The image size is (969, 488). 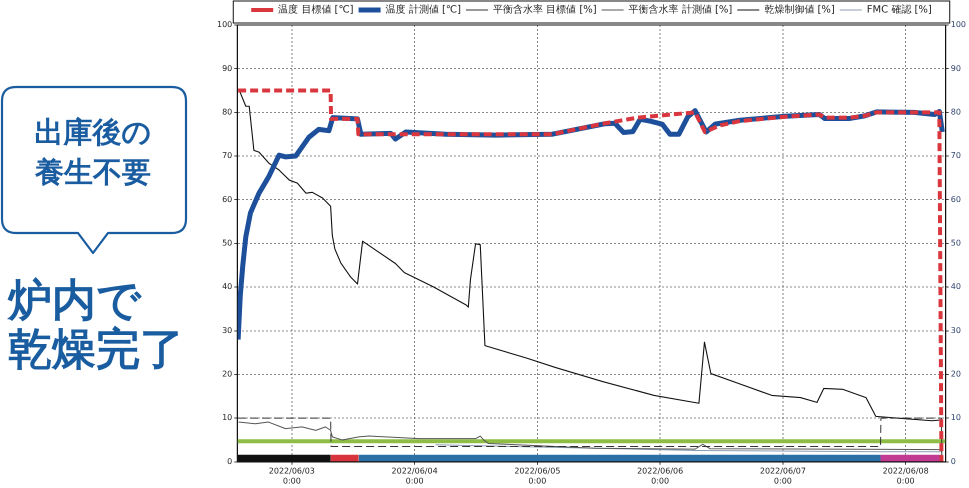 What do you see at coordinates (227, 243) in the screenshot?
I see `y-tick-label: 50` at bounding box center [227, 243].